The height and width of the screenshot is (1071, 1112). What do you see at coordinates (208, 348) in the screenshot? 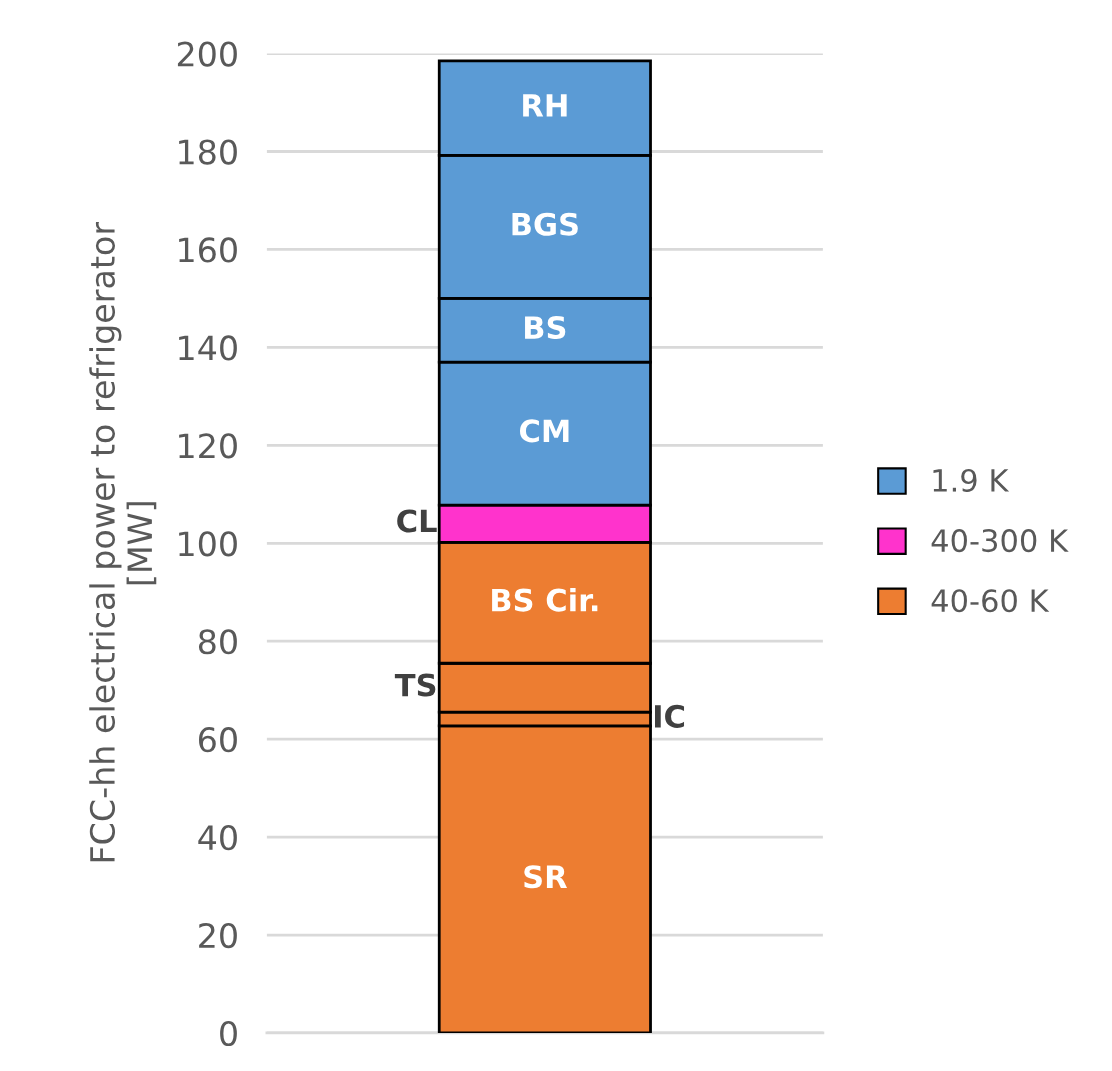
I see `y-tick-label: 140` at bounding box center [208, 348].